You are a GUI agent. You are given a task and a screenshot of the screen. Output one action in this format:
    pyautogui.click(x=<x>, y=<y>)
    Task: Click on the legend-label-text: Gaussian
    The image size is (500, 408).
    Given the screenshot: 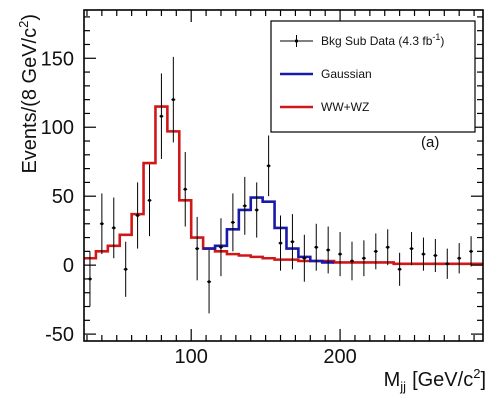 What is the action you would take?
    pyautogui.click(x=346, y=74)
    